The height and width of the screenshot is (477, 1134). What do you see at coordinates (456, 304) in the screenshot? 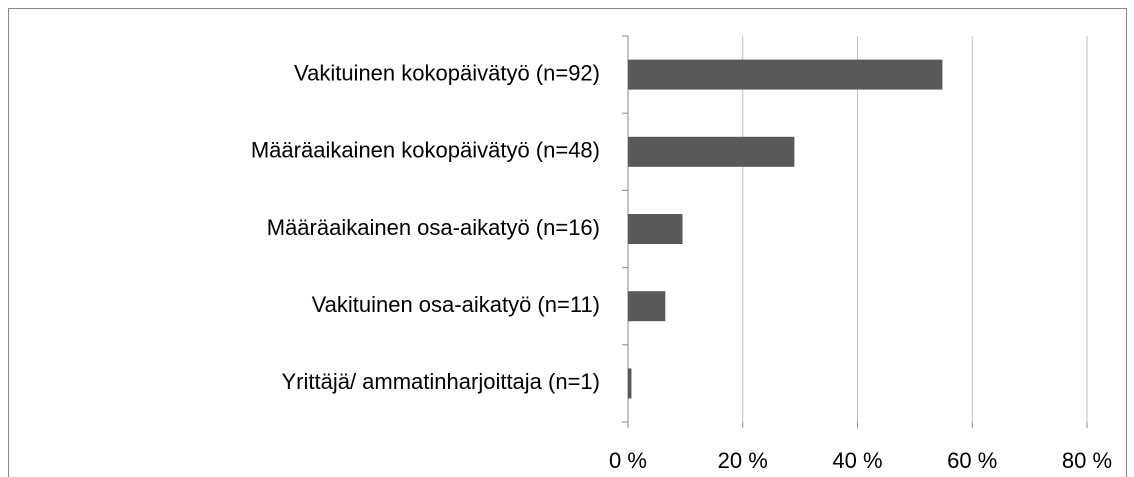
I see `y-tick-label: Vakituinen osa-aikatyö (n=11)` at bounding box center [456, 304].